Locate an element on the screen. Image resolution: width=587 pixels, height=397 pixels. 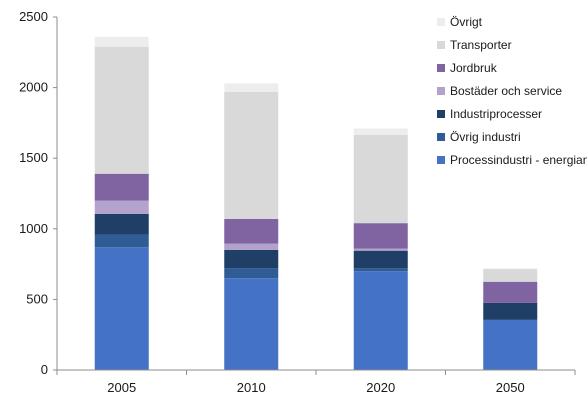
legend-label: Processindustri - energianv is located at coordinates (518, 160).